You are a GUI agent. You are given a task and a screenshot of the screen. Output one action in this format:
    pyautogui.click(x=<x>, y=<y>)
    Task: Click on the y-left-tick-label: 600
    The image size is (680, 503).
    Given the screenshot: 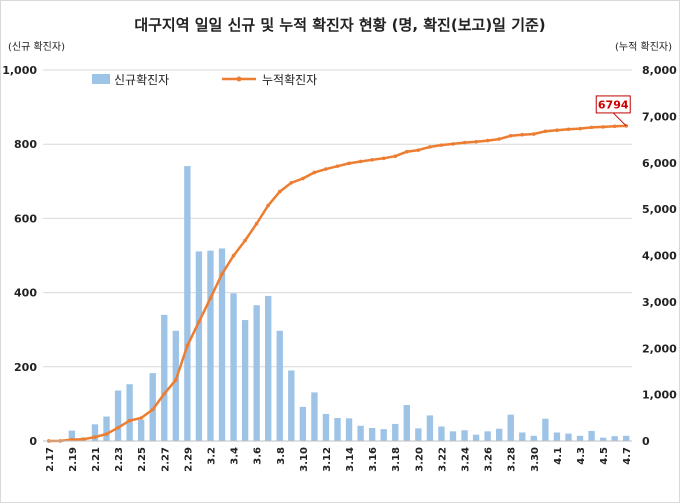 What is the action you would take?
    pyautogui.click(x=25, y=218)
    